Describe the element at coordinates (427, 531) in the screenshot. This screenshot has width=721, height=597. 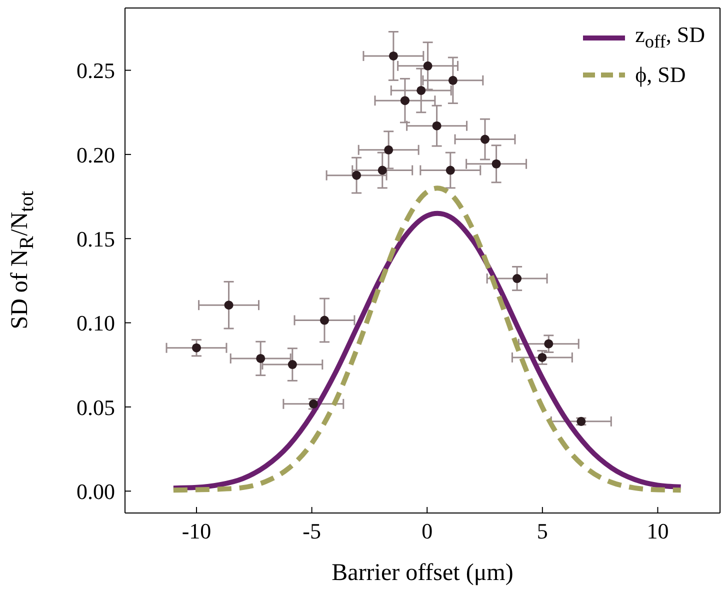
I see `x-tick-label: 0` at that location.